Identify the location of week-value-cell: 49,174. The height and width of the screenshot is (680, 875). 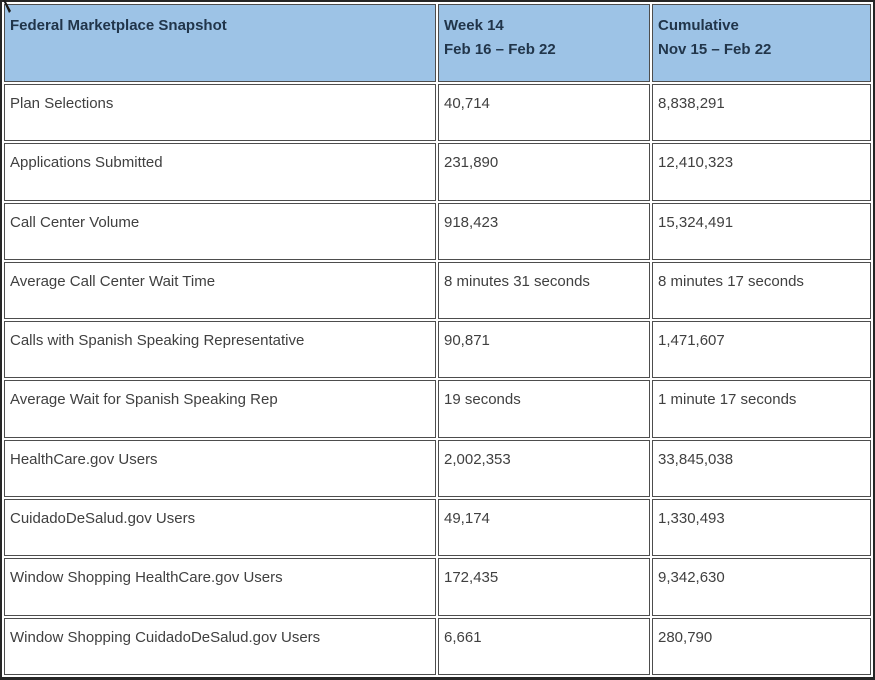
(544, 528).